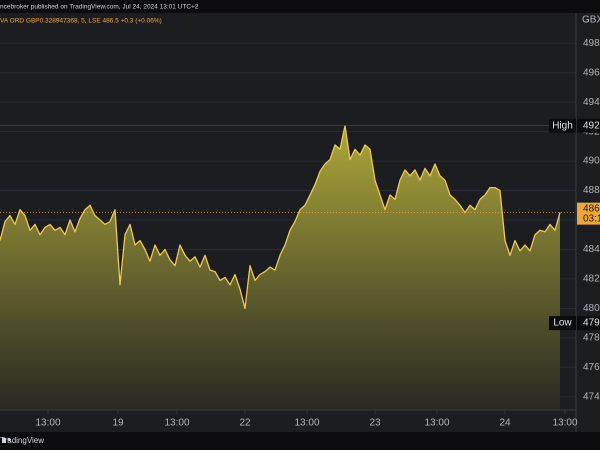  I want to click on low-value-box, so click(588, 323).